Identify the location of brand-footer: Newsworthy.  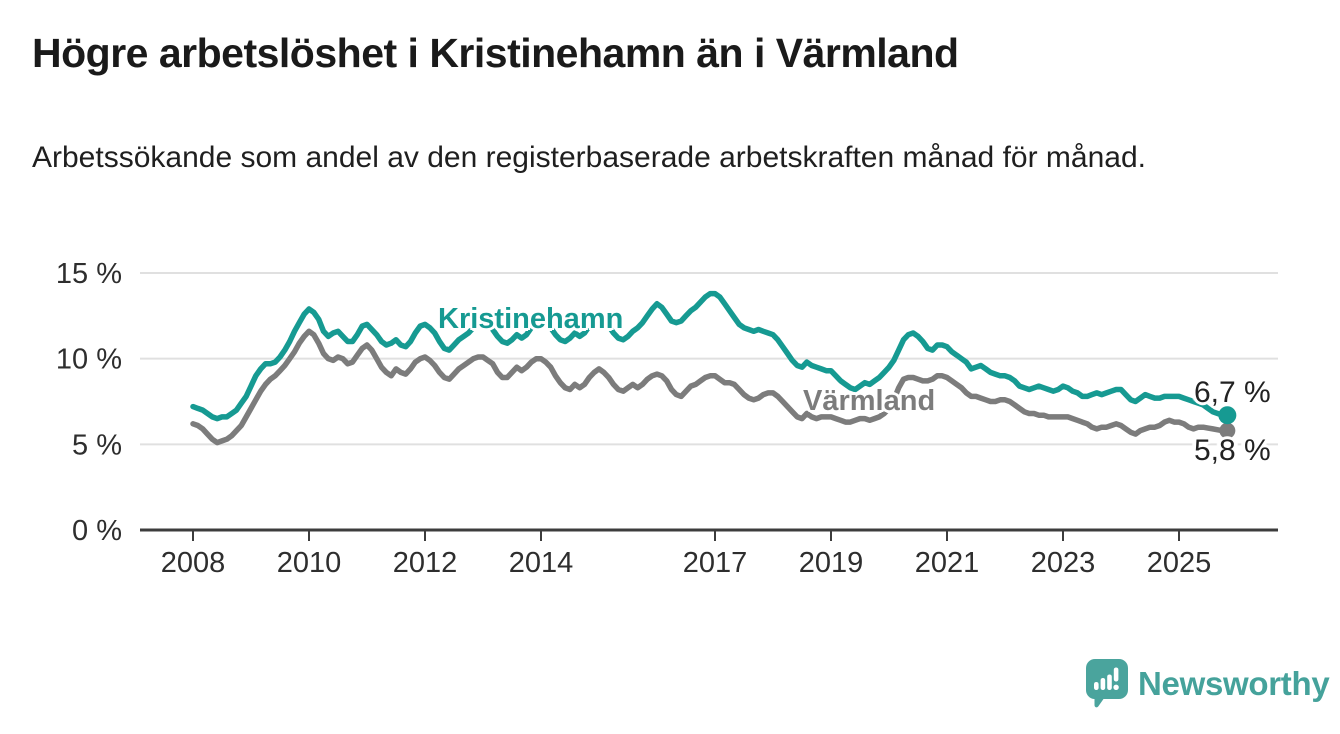
(1208, 684).